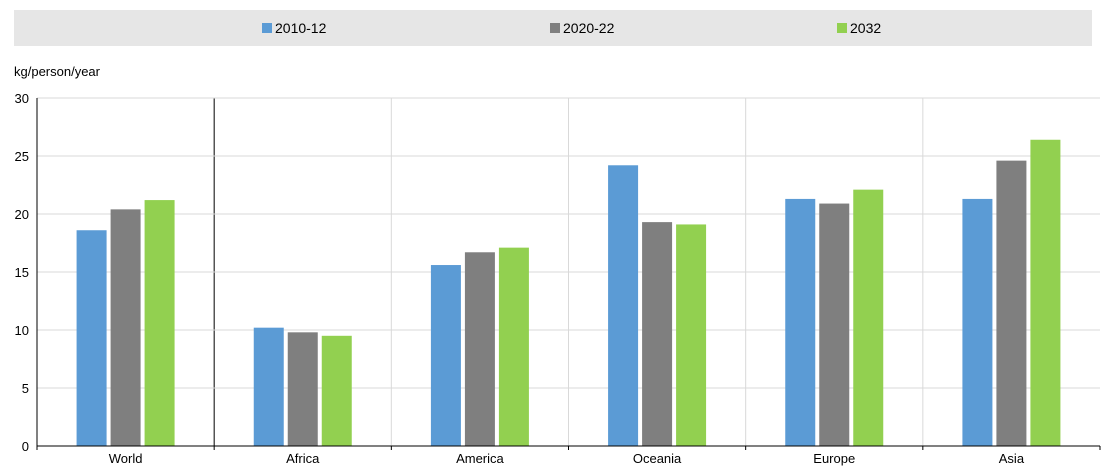 This screenshot has height=468, width=1111. I want to click on x-tick-label: Europe, so click(834, 458).